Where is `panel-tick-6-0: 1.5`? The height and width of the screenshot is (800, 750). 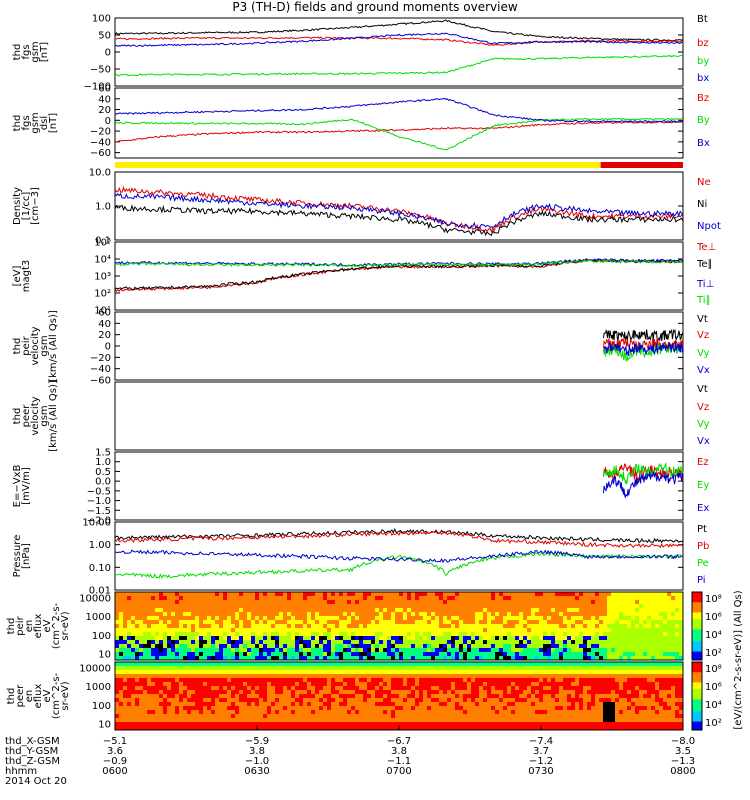 panel-tick-6-0: 1.5 is located at coordinates (103, 453).